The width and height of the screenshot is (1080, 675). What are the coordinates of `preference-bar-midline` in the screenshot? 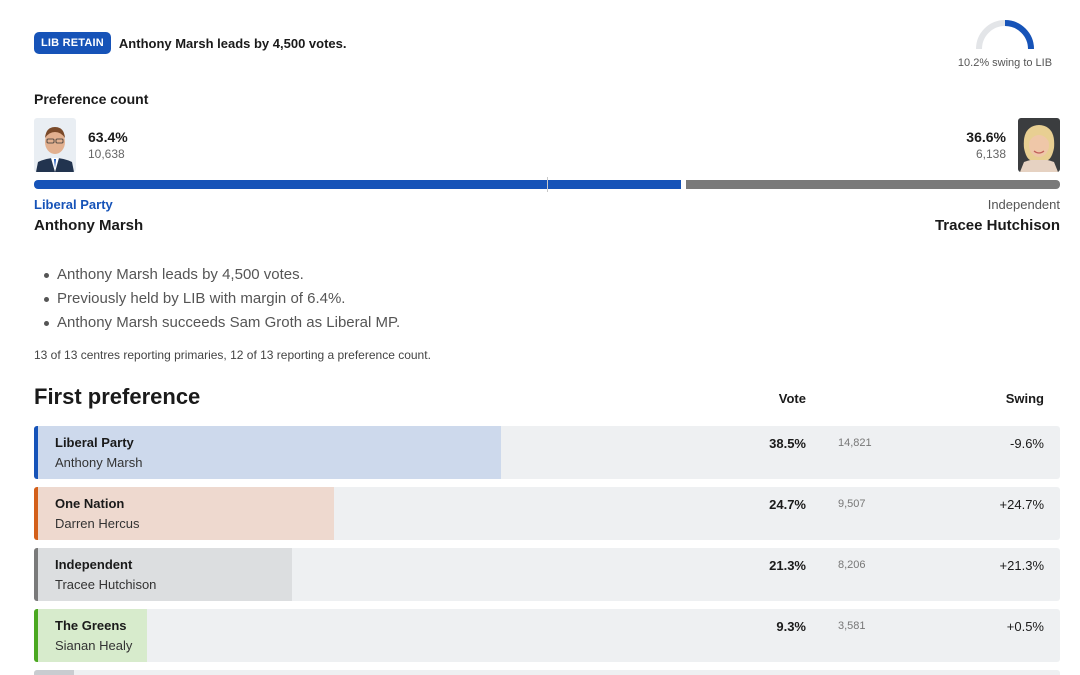 It's located at (547, 184).